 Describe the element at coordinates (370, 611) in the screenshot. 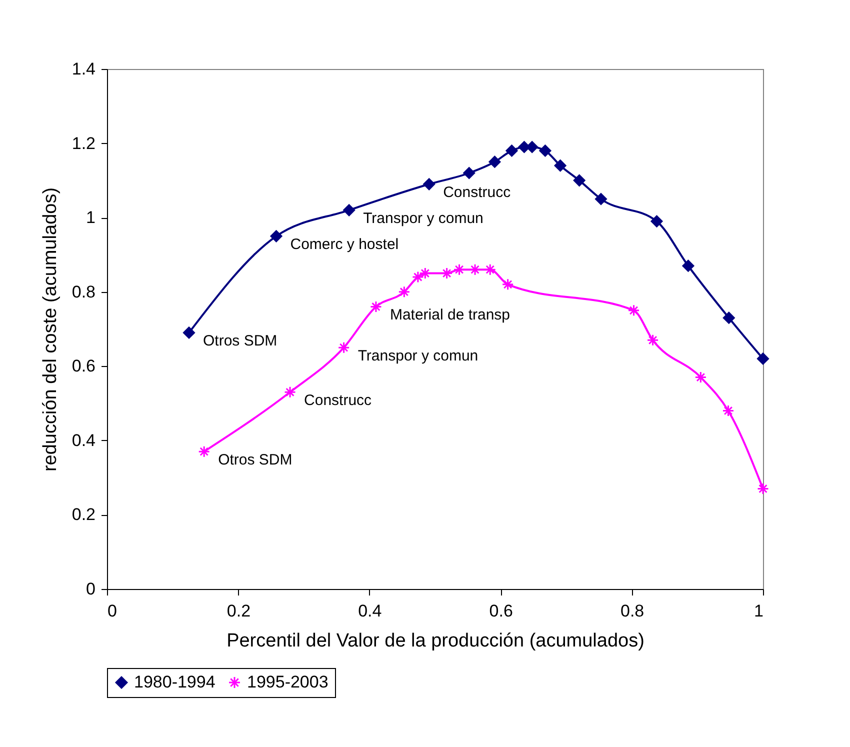

I see `x-tick-label: 0.4` at that location.